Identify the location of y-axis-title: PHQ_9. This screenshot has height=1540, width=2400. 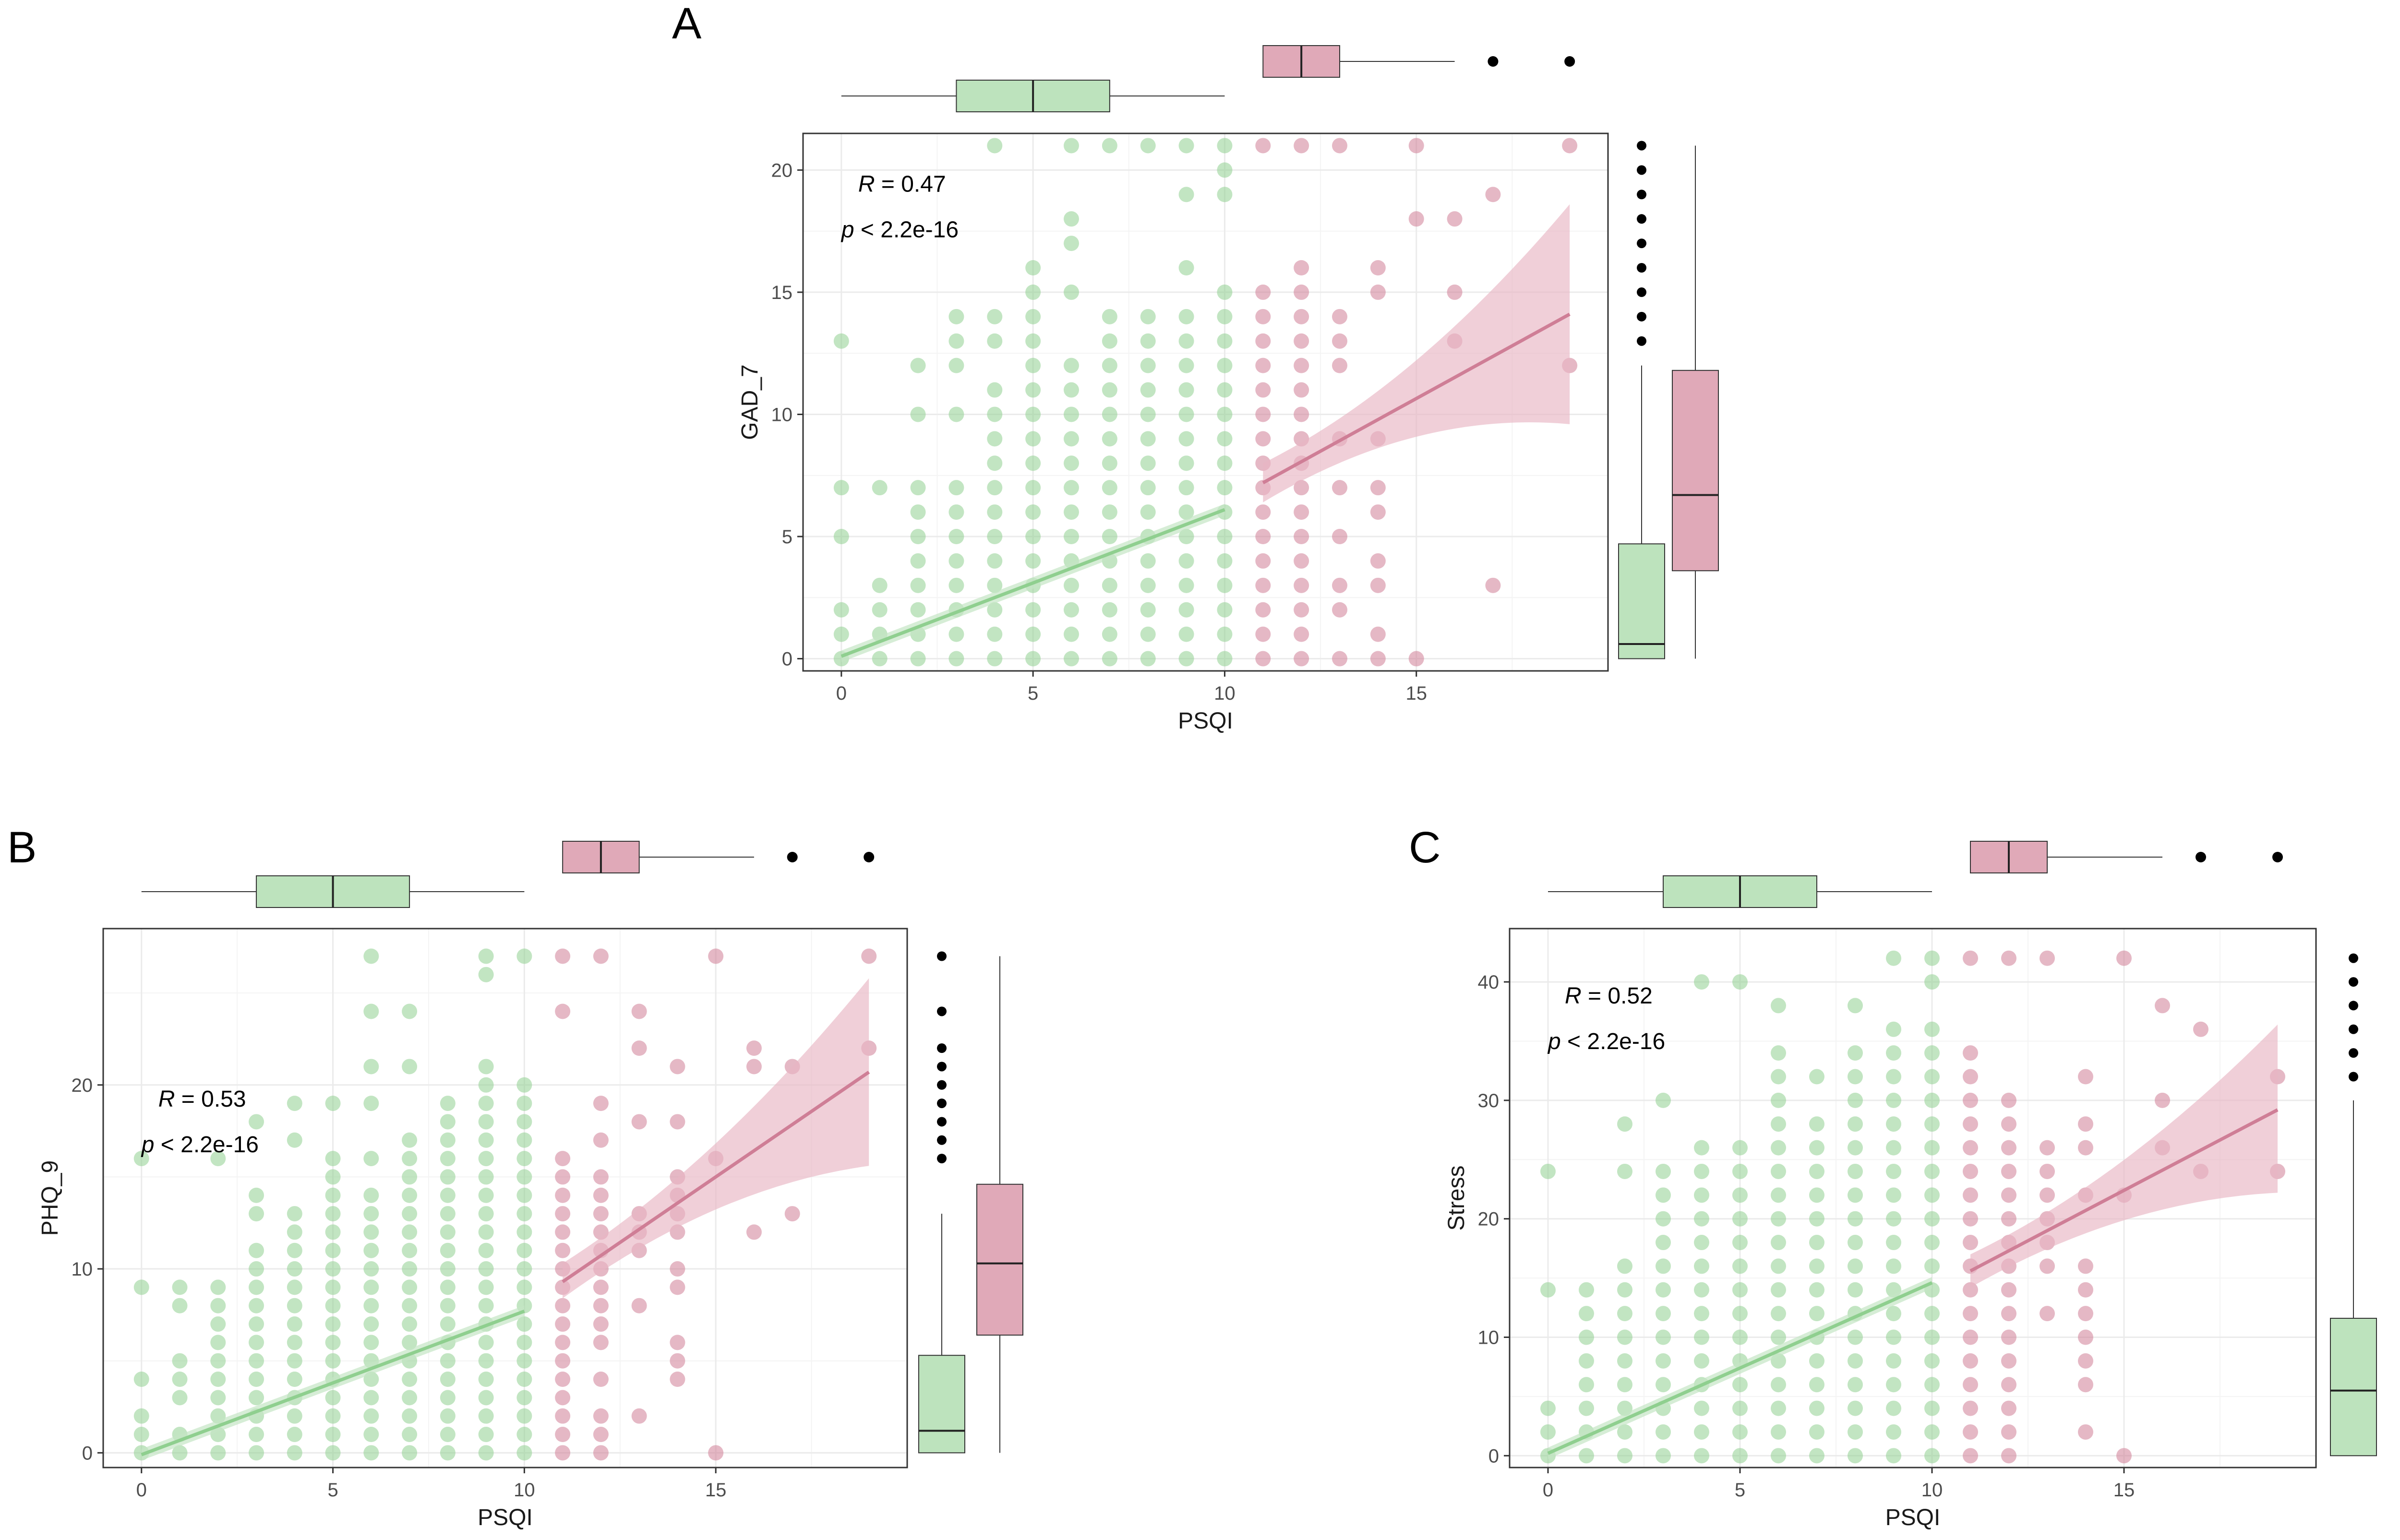
(50, 1198).